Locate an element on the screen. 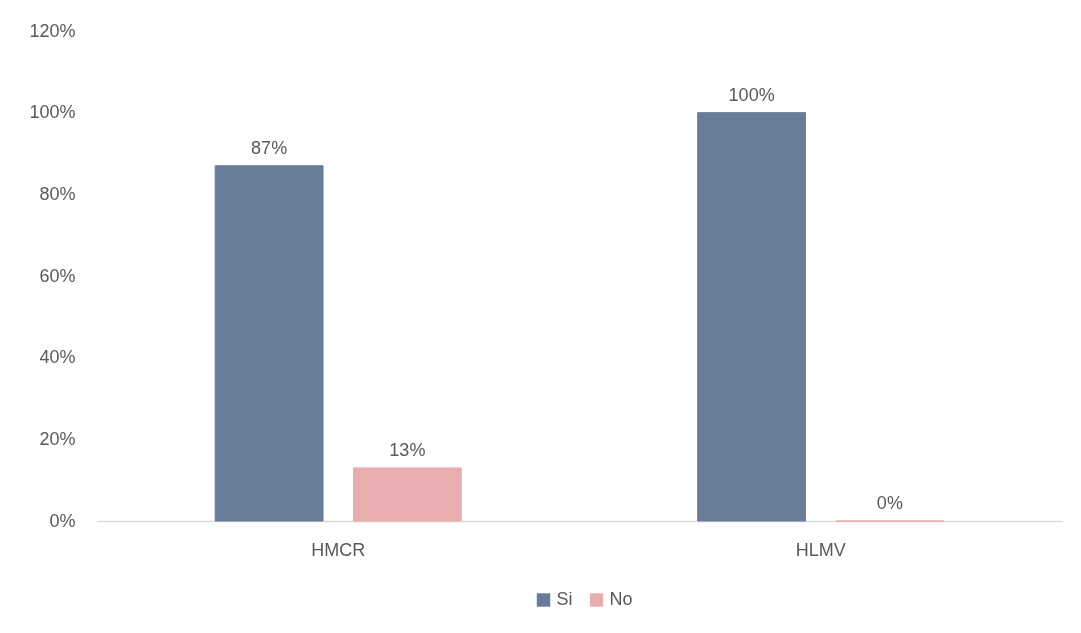 This screenshot has height=633, width=1081. y-tick-label: 100% is located at coordinates (52, 112).